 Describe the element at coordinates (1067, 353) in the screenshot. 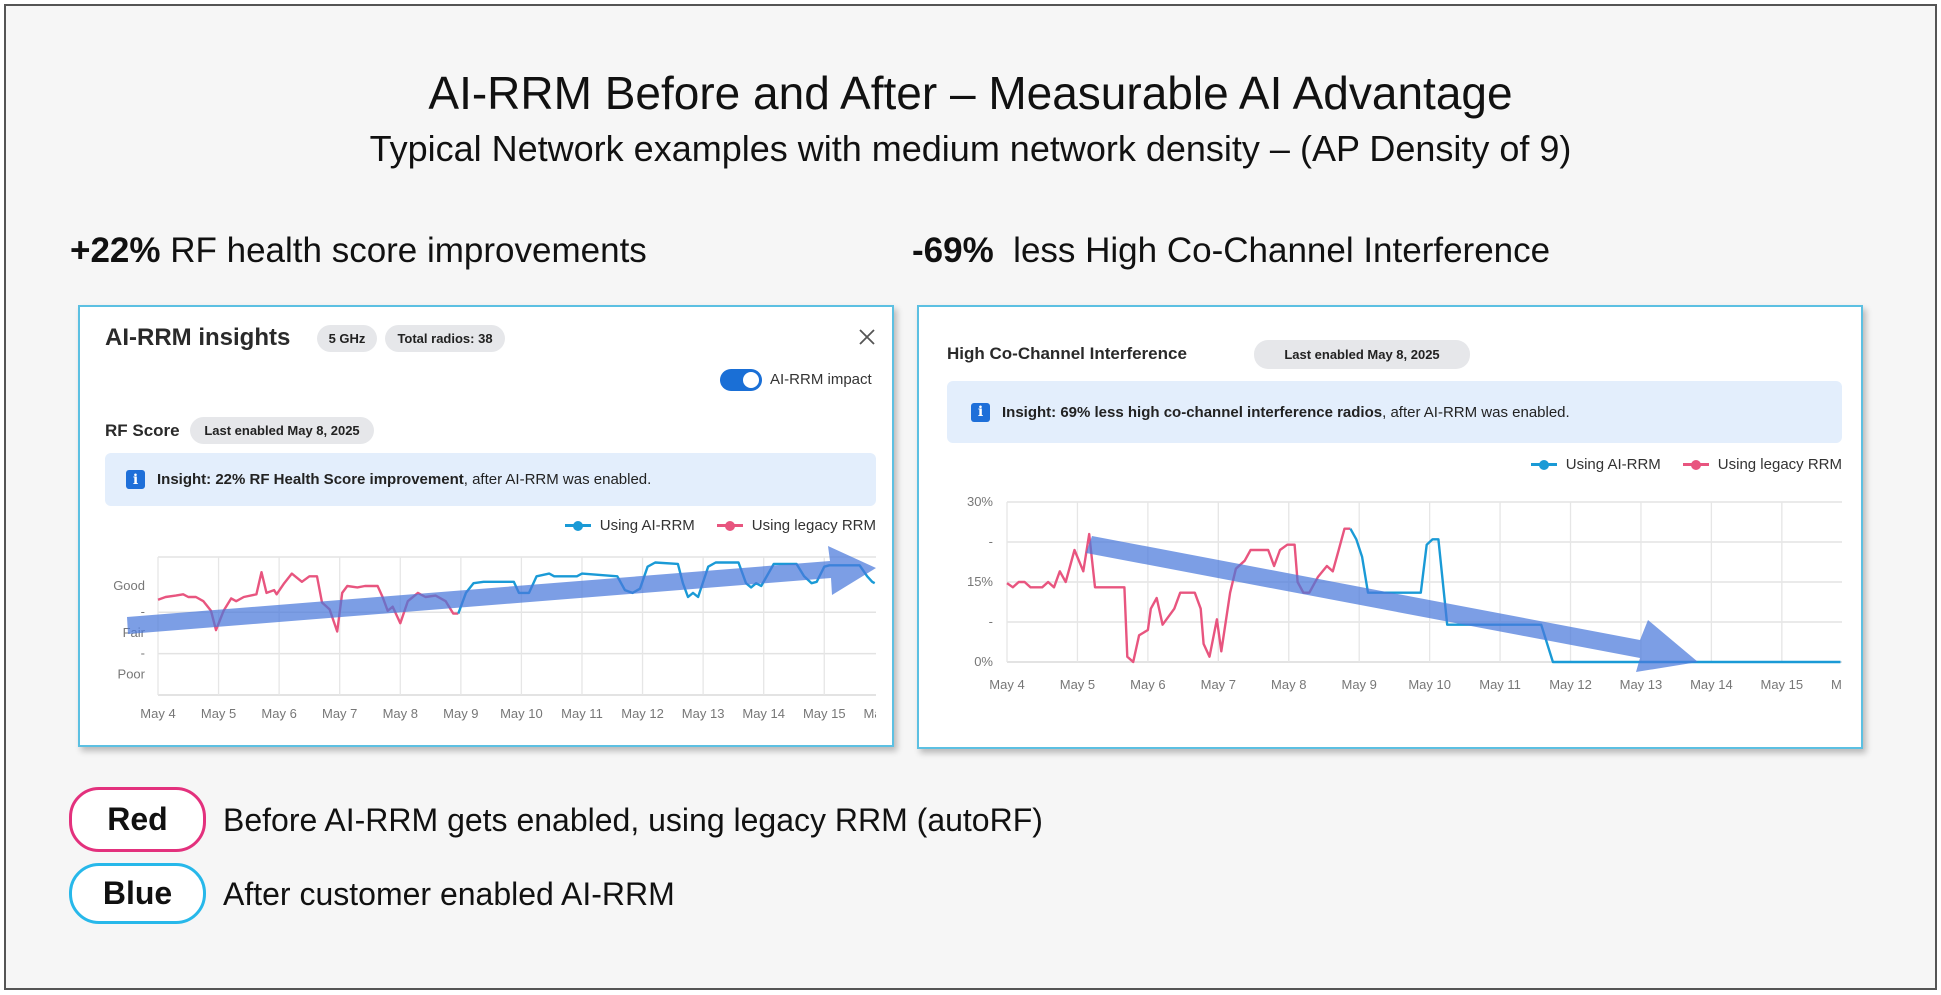

I see `section-title: High Co-Channel Interference` at that location.